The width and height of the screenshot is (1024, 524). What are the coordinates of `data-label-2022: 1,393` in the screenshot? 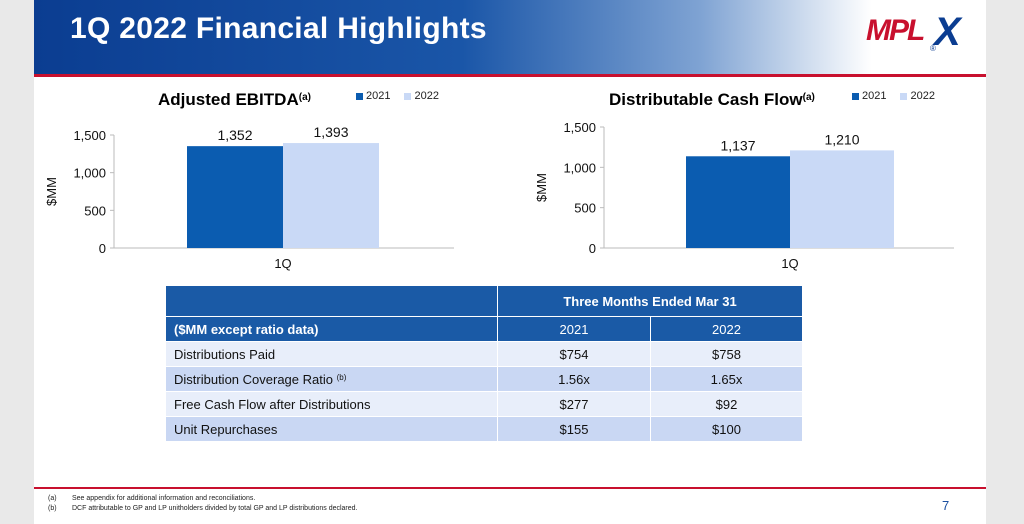 It's located at (330, 132).